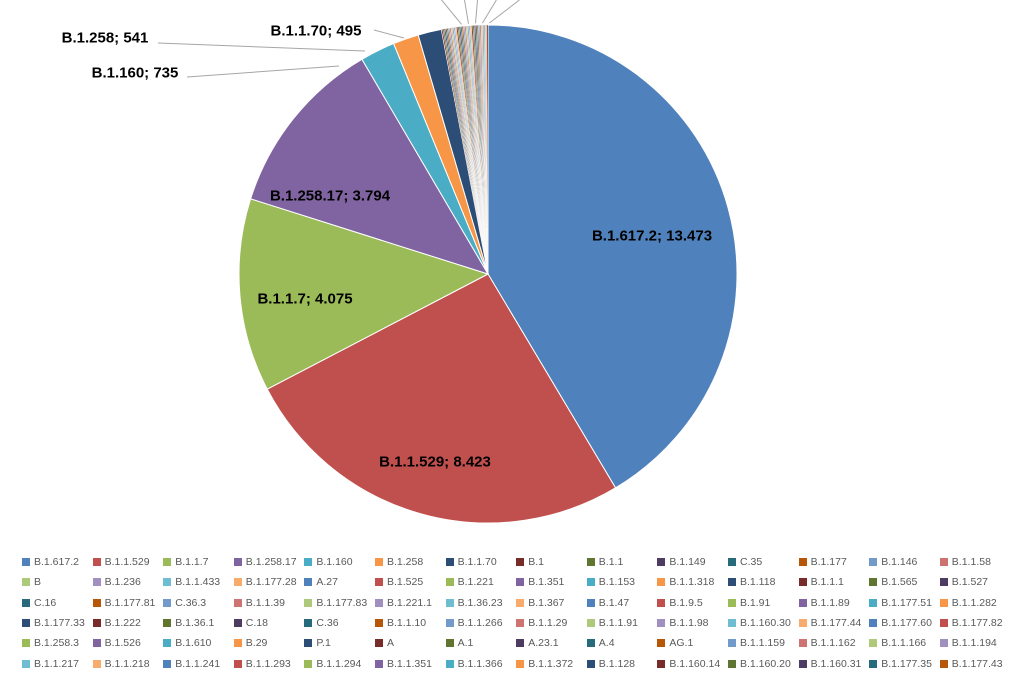  I want to click on legend-item: B.1.160, so click(328, 562).